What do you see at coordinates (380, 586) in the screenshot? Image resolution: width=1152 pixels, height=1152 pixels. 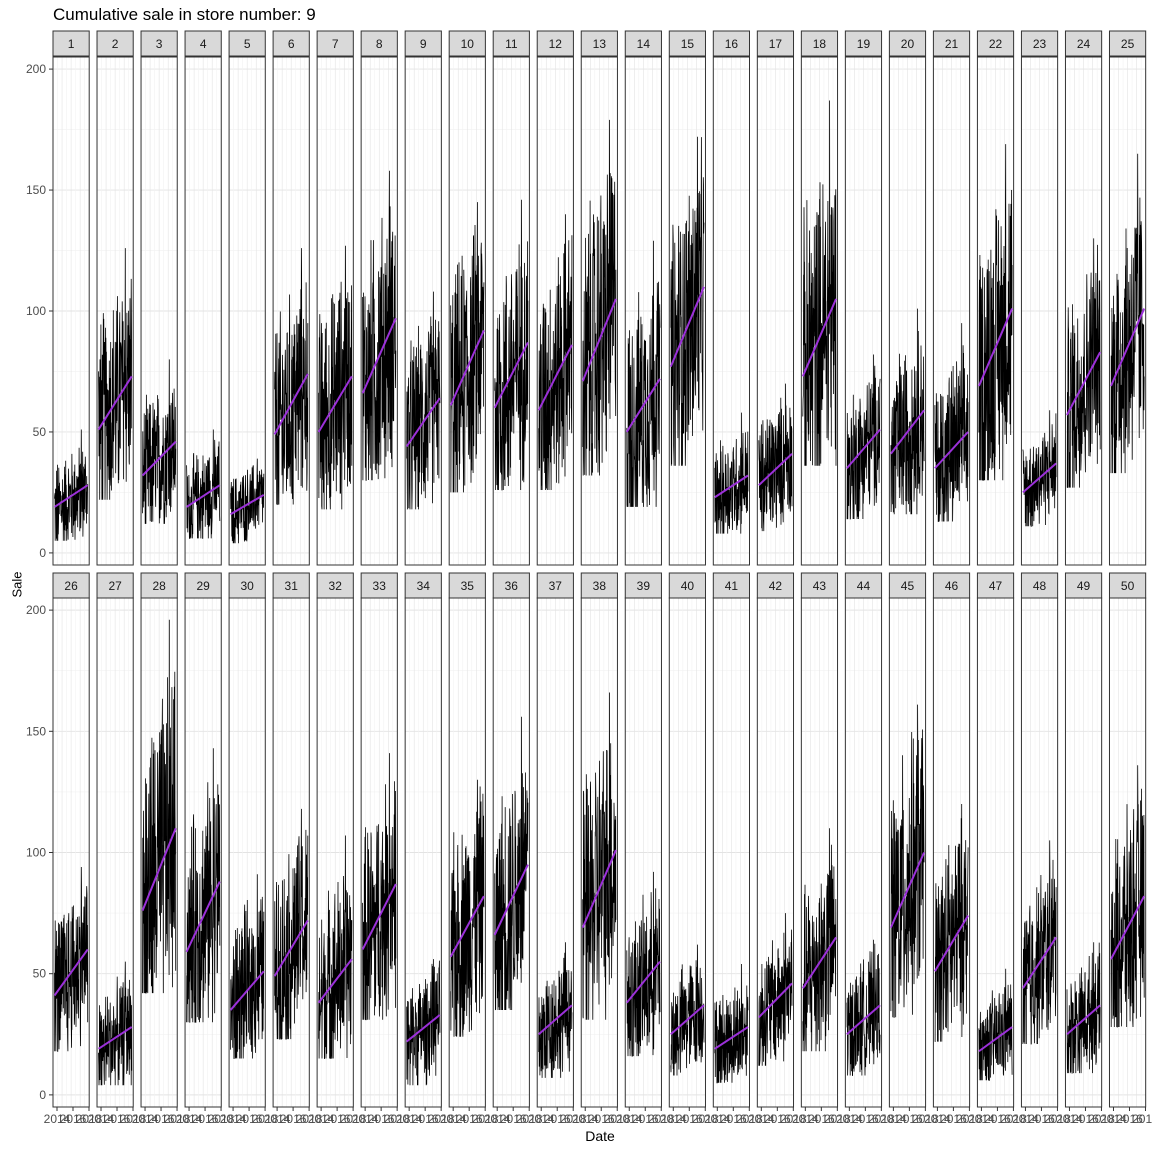 I see `facet-strip-label: 33` at bounding box center [380, 586].